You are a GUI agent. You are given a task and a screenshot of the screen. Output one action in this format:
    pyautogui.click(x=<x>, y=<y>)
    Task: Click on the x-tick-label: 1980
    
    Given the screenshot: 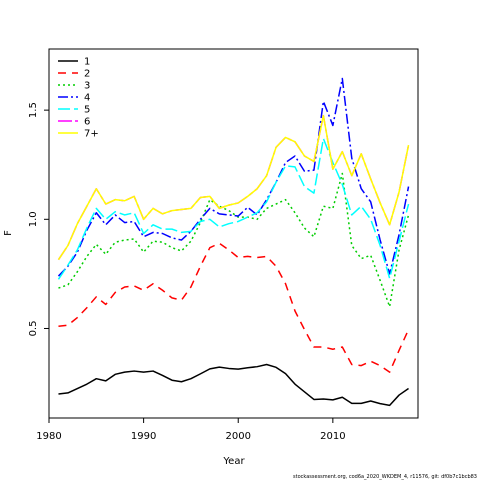 What is the action you would take?
    pyautogui.click(x=48, y=436)
    